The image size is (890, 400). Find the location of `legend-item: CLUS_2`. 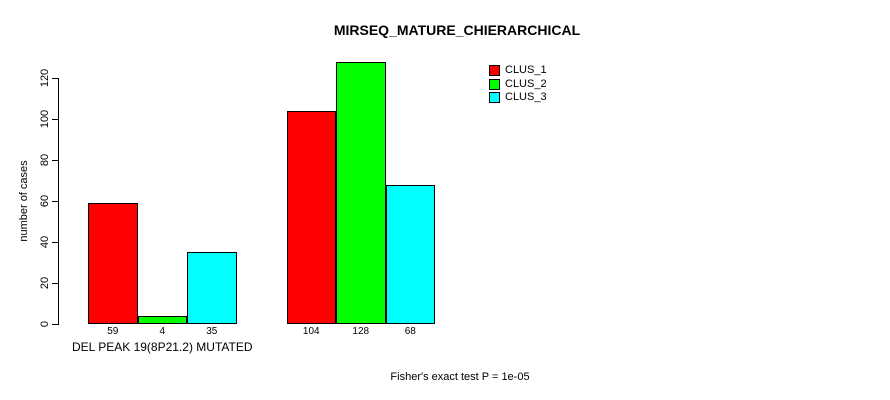

legend-item: CLUS_2 is located at coordinates (518, 83).